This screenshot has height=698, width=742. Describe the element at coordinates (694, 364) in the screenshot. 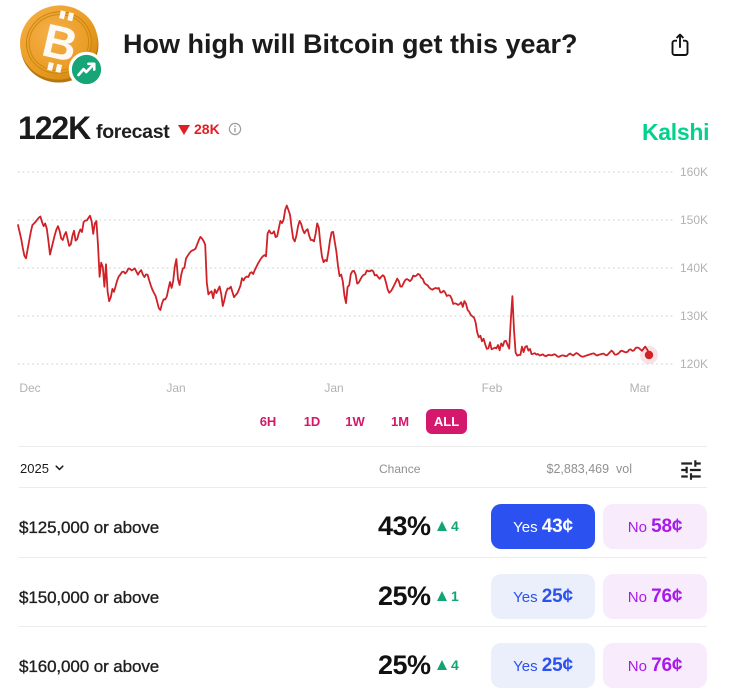

I see `svg-text: 120K` at that location.